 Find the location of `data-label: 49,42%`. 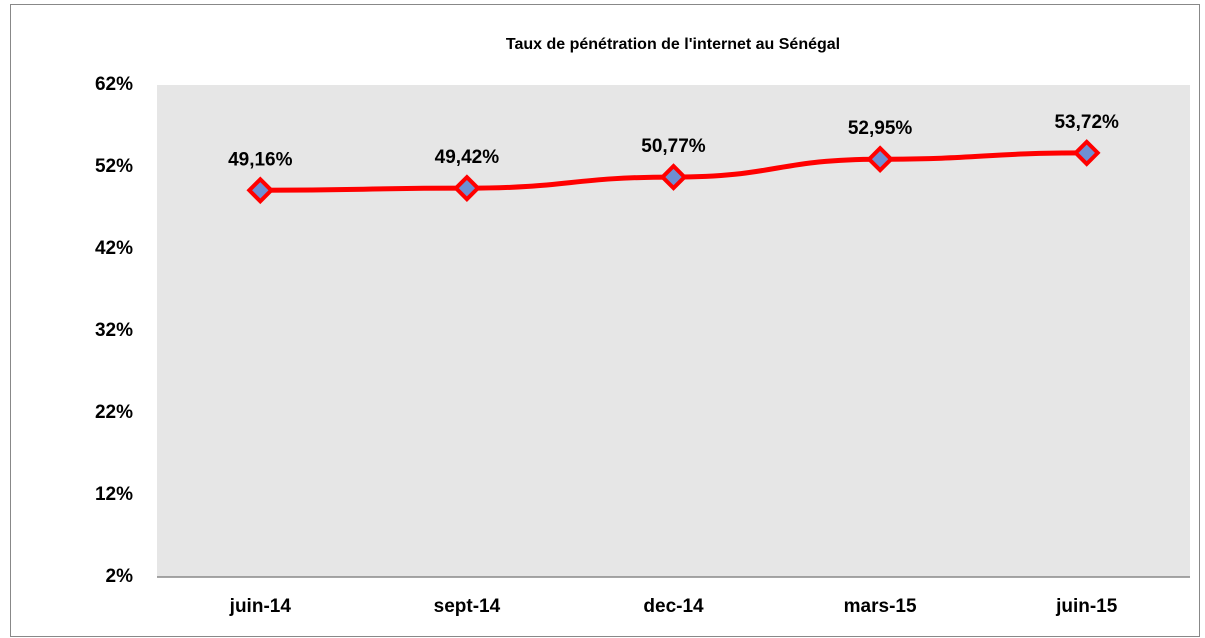

data-label: 49,42% is located at coordinates (467, 157).